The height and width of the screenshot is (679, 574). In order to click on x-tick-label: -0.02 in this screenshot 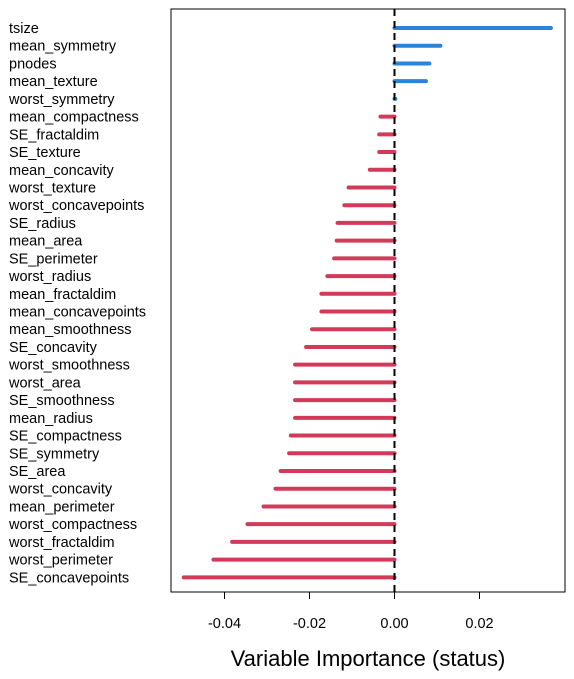, I will do `click(309, 624)`.